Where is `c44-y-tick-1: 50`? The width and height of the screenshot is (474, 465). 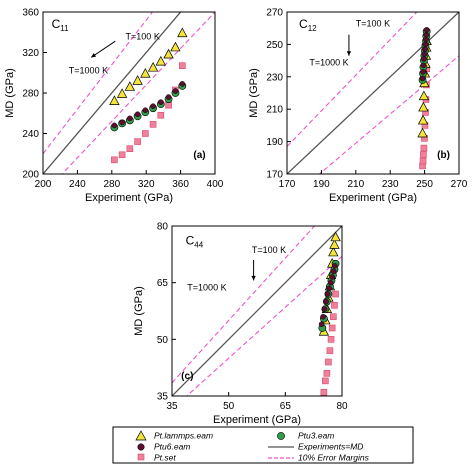
c44-y-tick-1: 50 is located at coordinates (163, 340).